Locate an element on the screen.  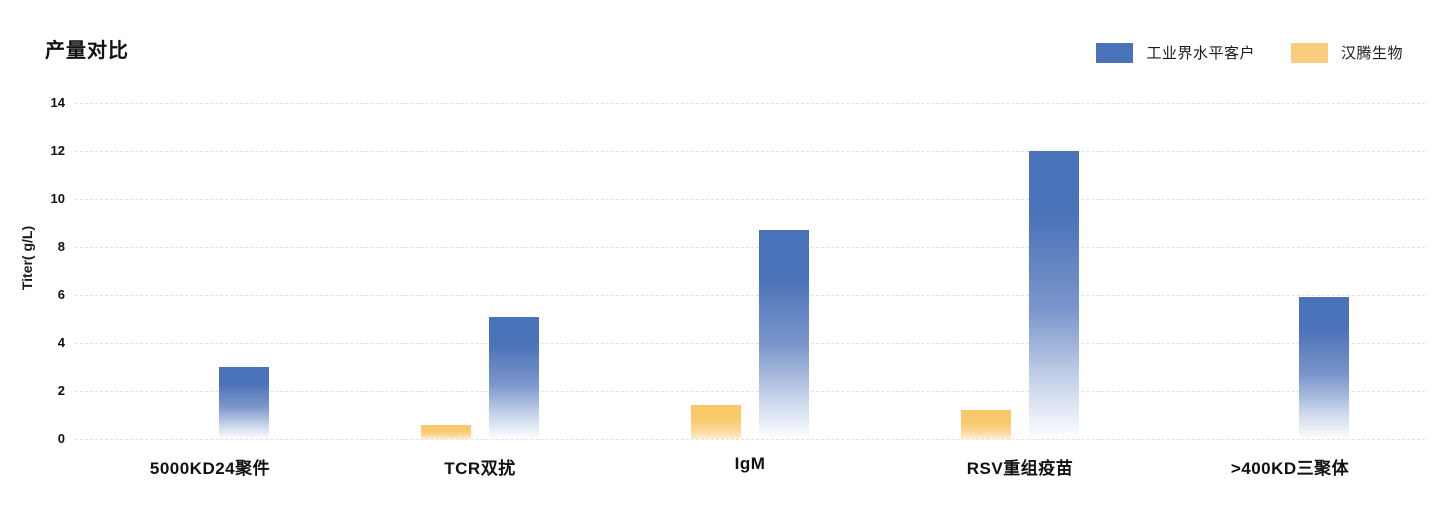
legend-item-henlius: 汉腾生物 is located at coordinates (1346, 52).